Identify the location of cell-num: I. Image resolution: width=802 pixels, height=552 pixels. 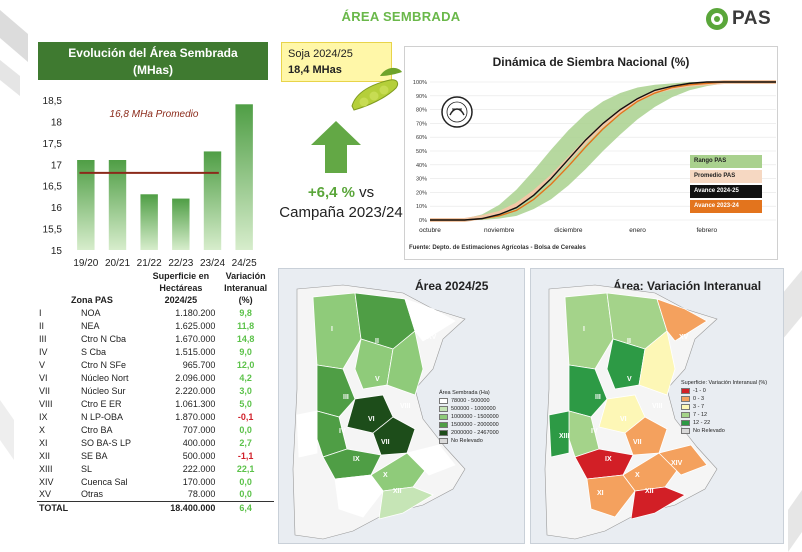
(40, 312).